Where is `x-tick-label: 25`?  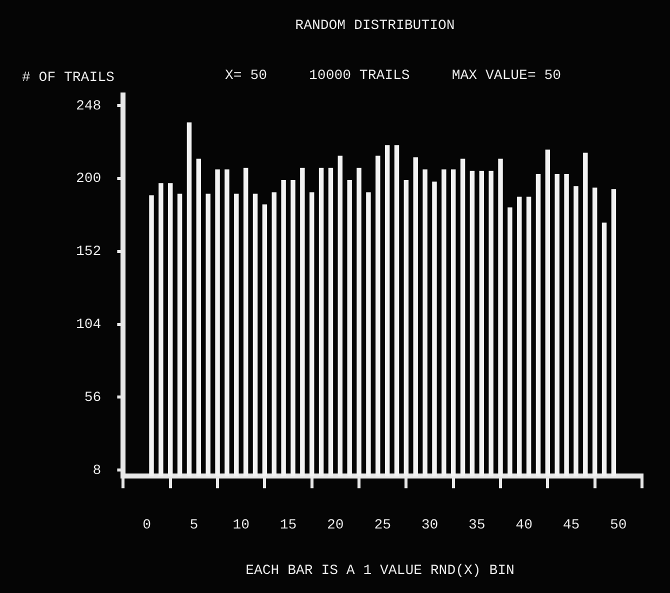 x-tick-label: 25 is located at coordinates (383, 525).